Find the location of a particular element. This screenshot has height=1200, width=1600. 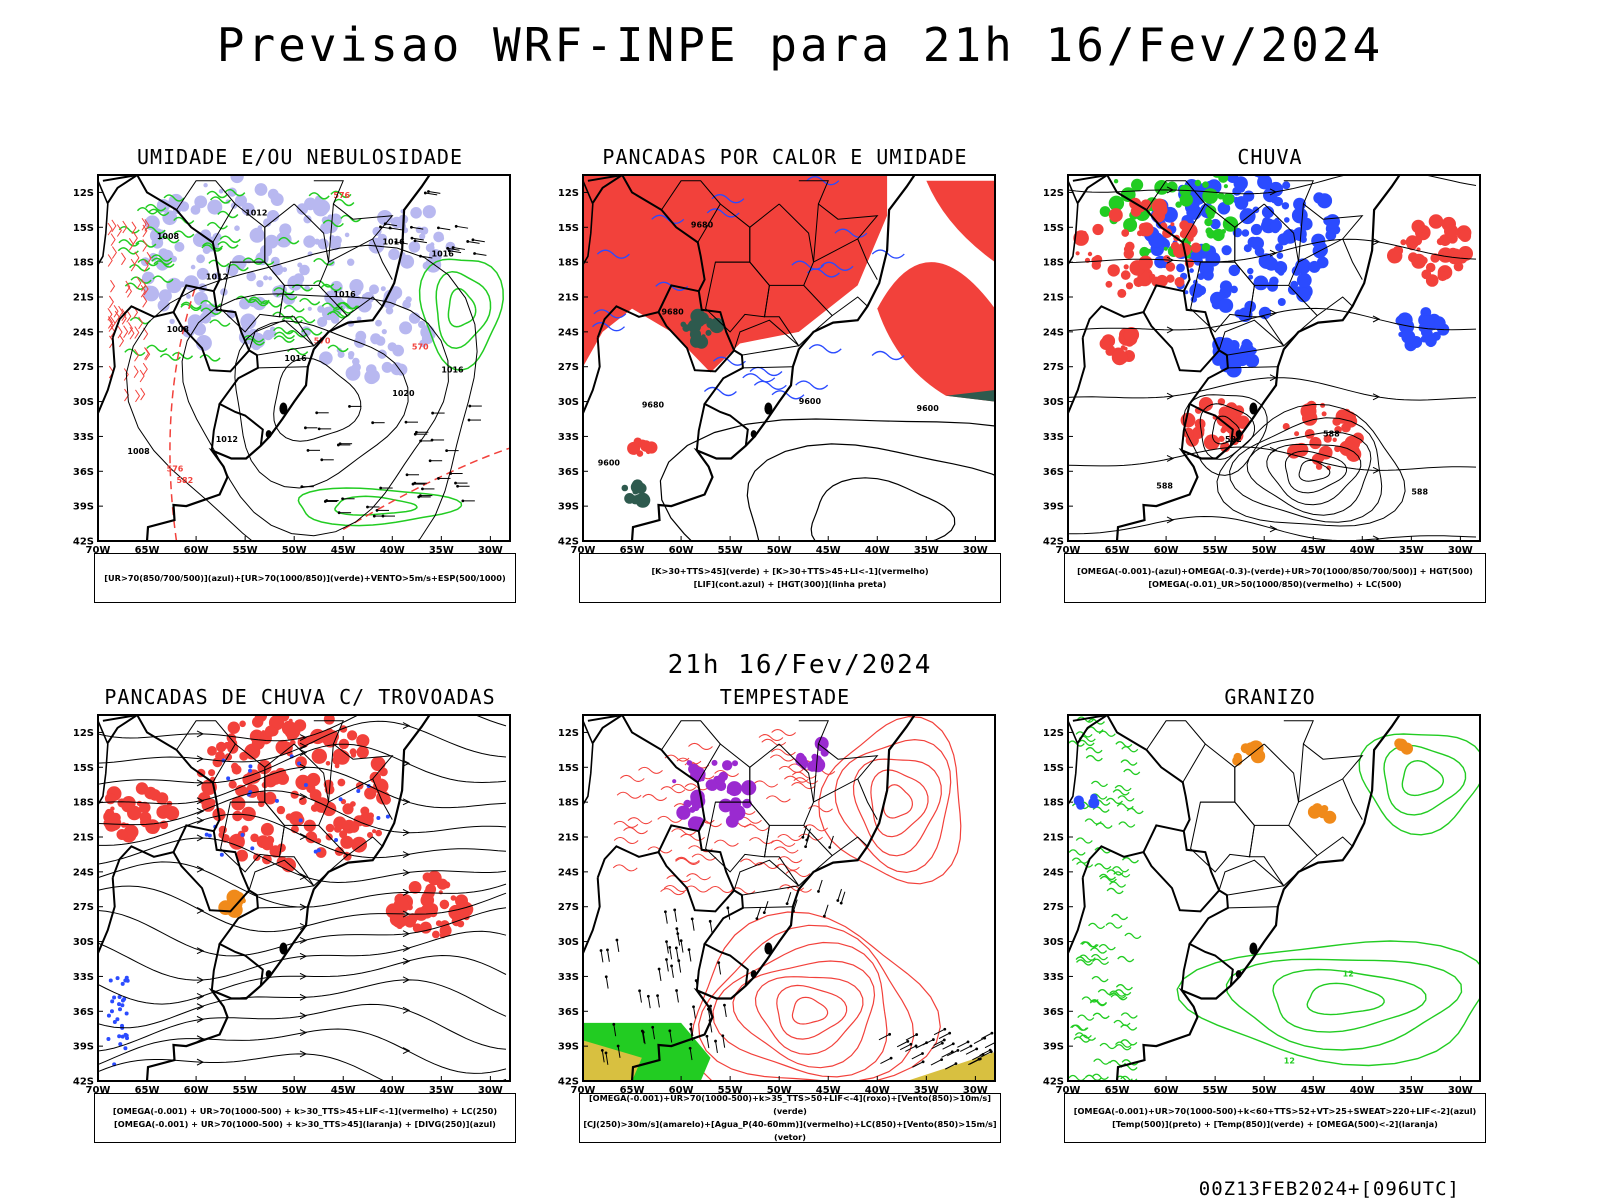

field-layer is located at coordinates (302, 898).